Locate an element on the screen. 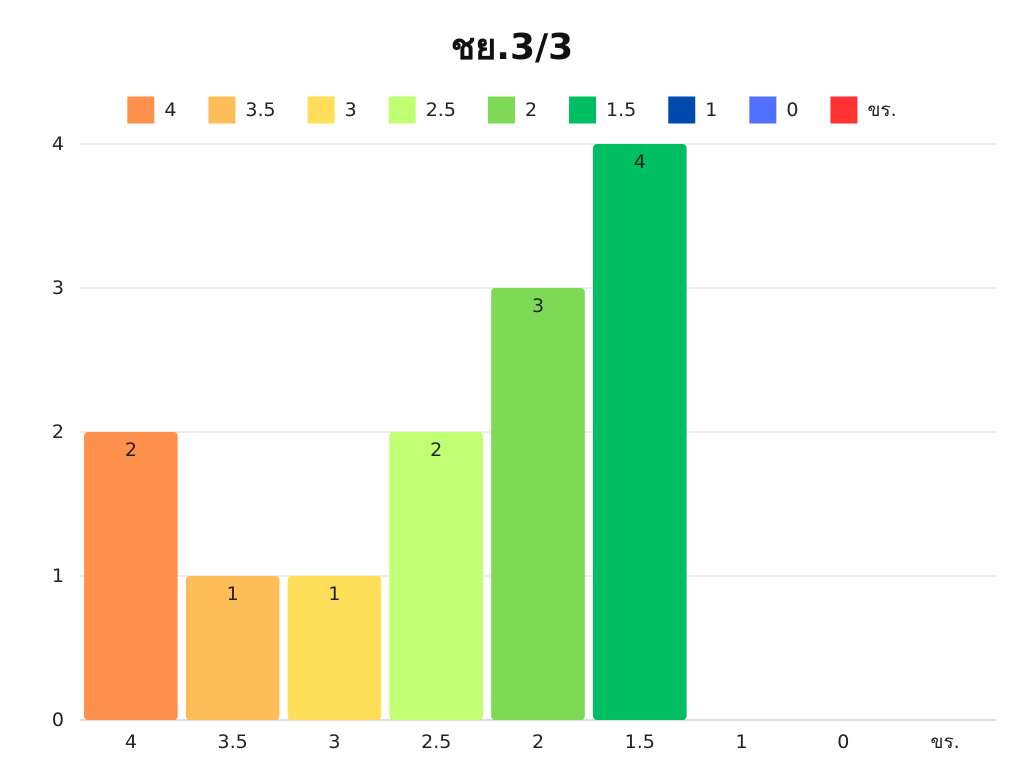 This screenshot has height=768, width=1024. legend-item: 2.5 is located at coordinates (422, 110).